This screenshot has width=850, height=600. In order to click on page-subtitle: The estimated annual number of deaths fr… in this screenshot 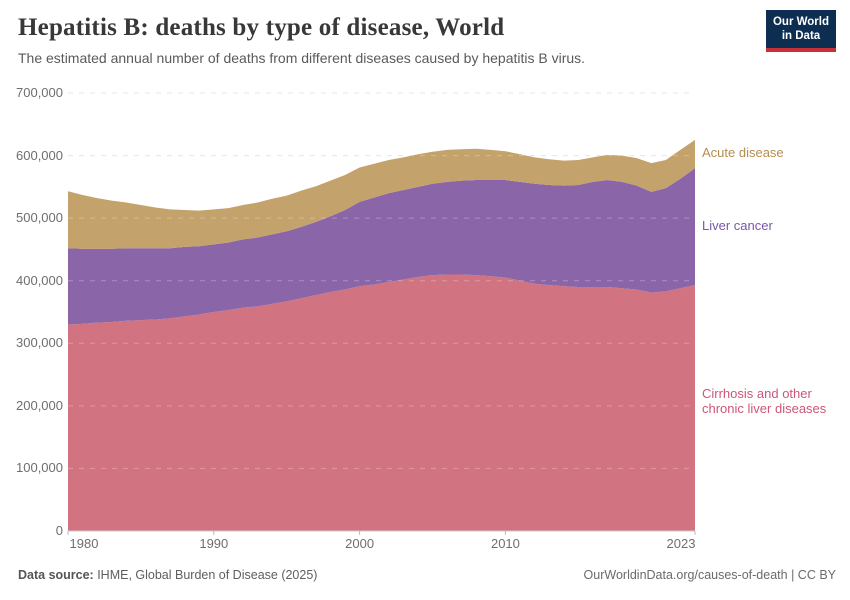, I will do `click(302, 58)`.